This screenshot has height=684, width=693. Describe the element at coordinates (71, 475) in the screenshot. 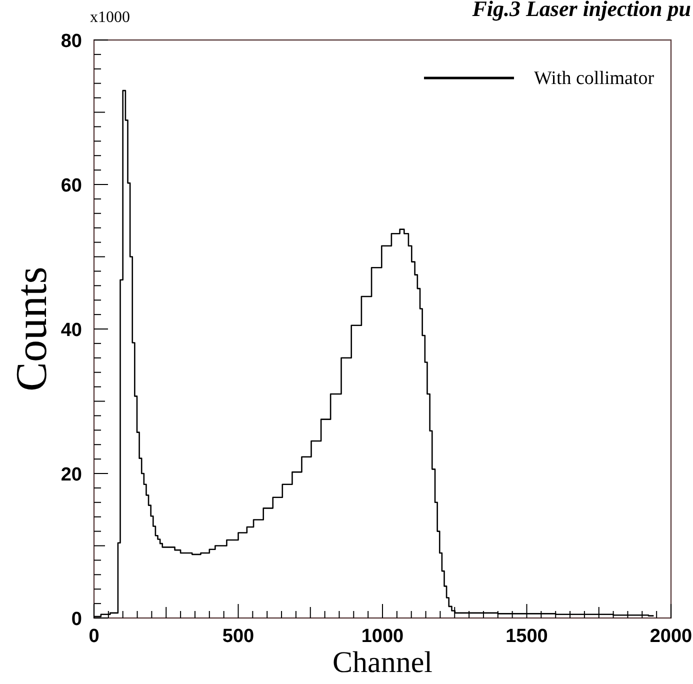

I see `y-tick-label: 20` at that location.